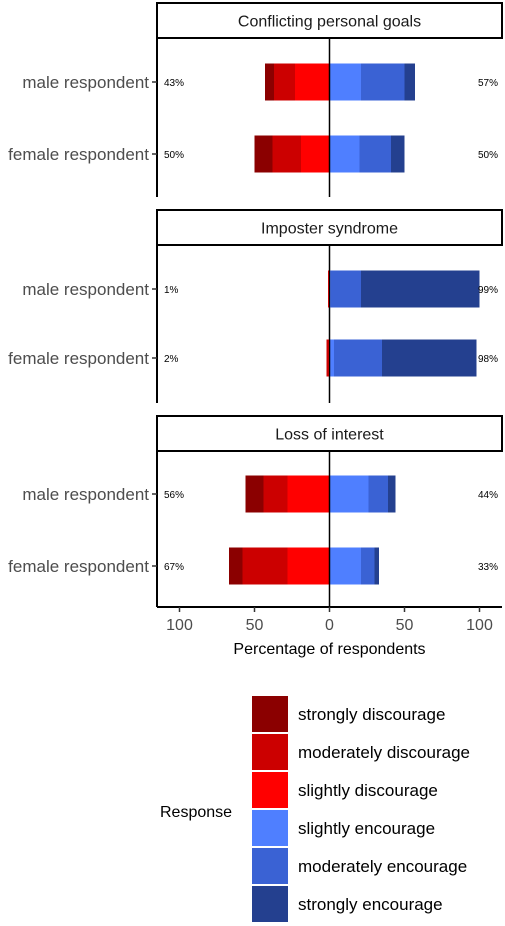 The height and width of the screenshot is (926, 505). What do you see at coordinates (270, 790) in the screenshot?
I see `legend-key-slightly-discourage` at bounding box center [270, 790].